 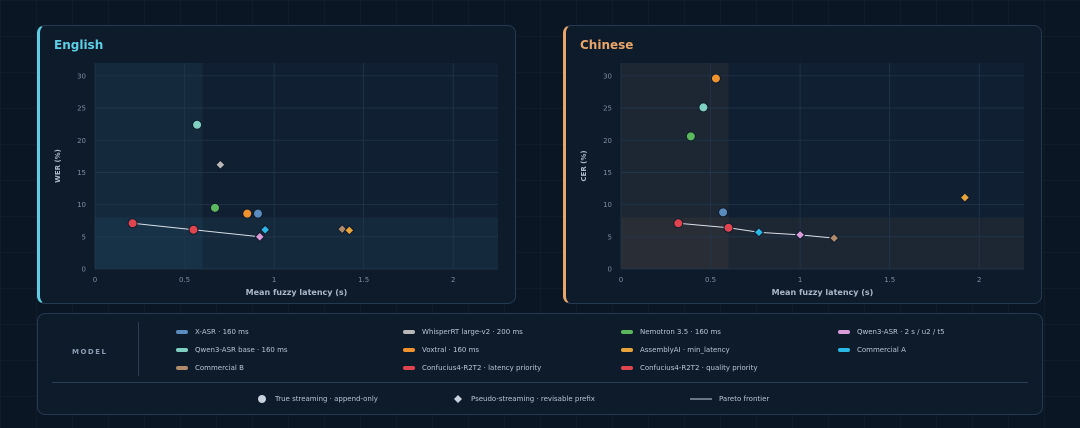 I want to click on circle-marker-icon, so click(x=262, y=399).